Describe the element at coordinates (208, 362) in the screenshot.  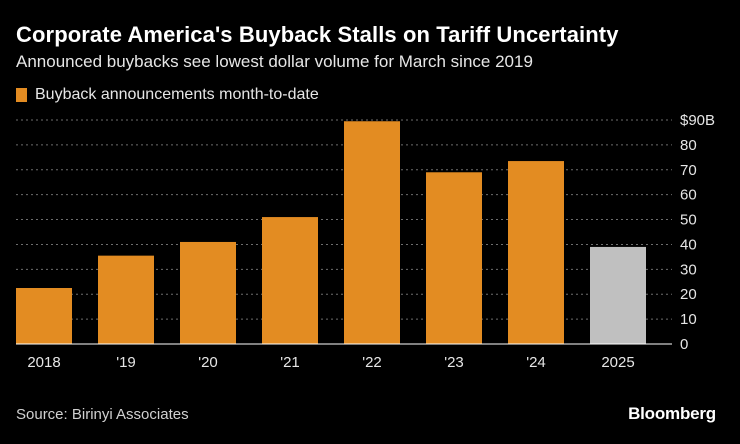
I see `x-tick-label: '20` at that location.